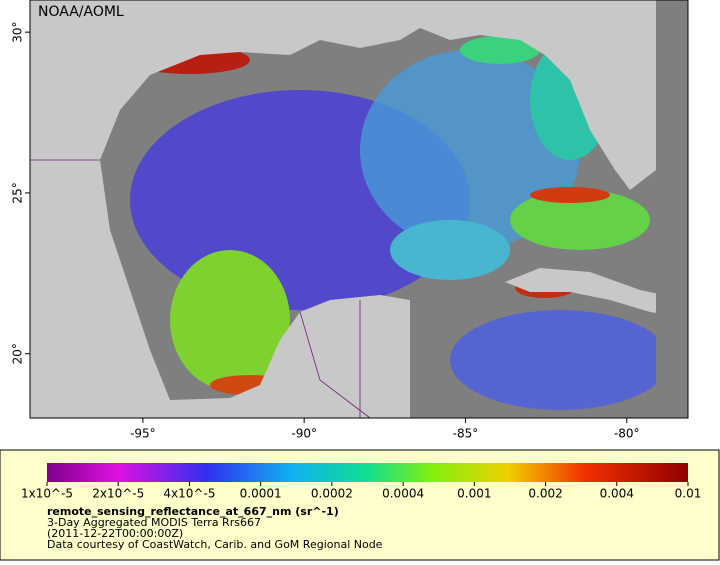 This screenshot has height=565, width=720. Describe the element at coordinates (47, 494) in the screenshot. I see `colorbar-tick-label: 1x10^-5` at that location.